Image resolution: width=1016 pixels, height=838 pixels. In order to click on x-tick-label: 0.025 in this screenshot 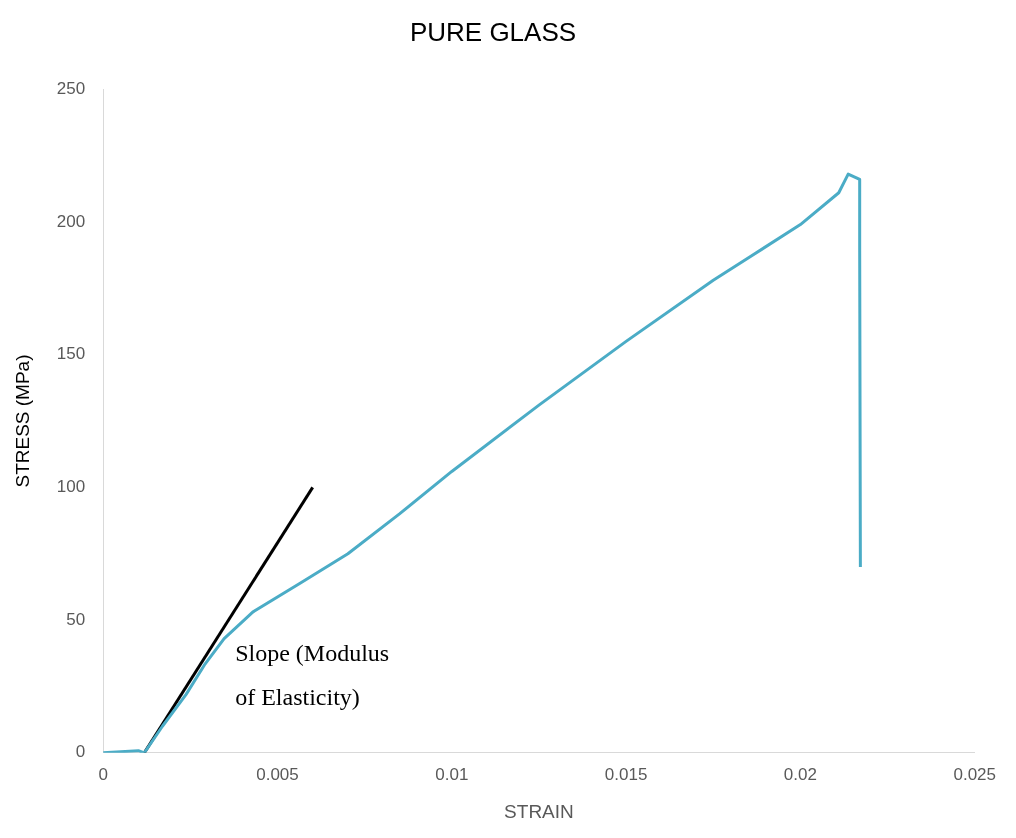, I will do `click(974, 774)`.